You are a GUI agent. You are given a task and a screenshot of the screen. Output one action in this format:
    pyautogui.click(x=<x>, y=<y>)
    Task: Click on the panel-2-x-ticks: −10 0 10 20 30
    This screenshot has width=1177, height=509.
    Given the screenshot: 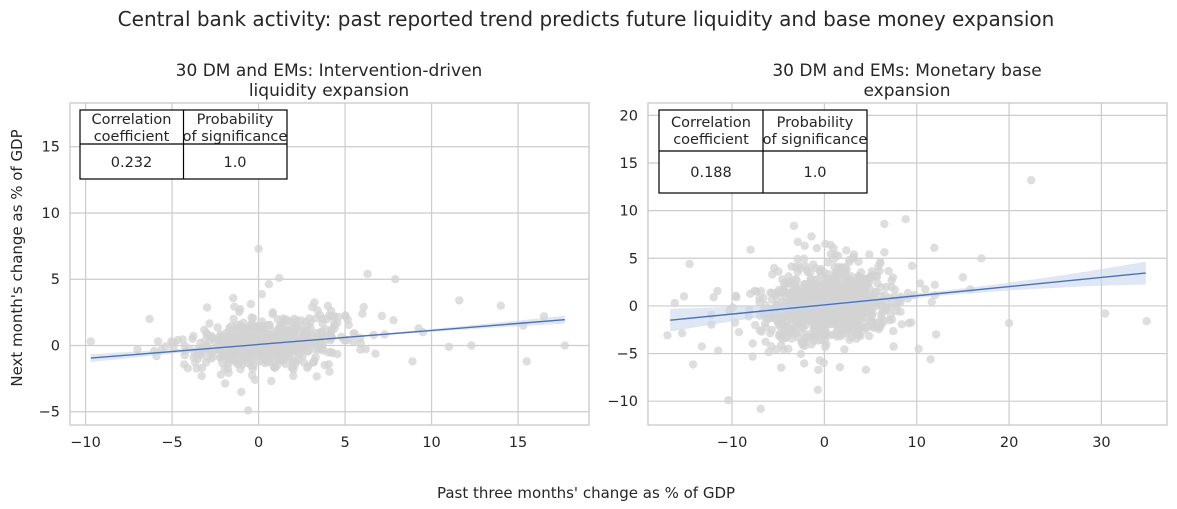 What is the action you would take?
    pyautogui.click(x=914, y=443)
    